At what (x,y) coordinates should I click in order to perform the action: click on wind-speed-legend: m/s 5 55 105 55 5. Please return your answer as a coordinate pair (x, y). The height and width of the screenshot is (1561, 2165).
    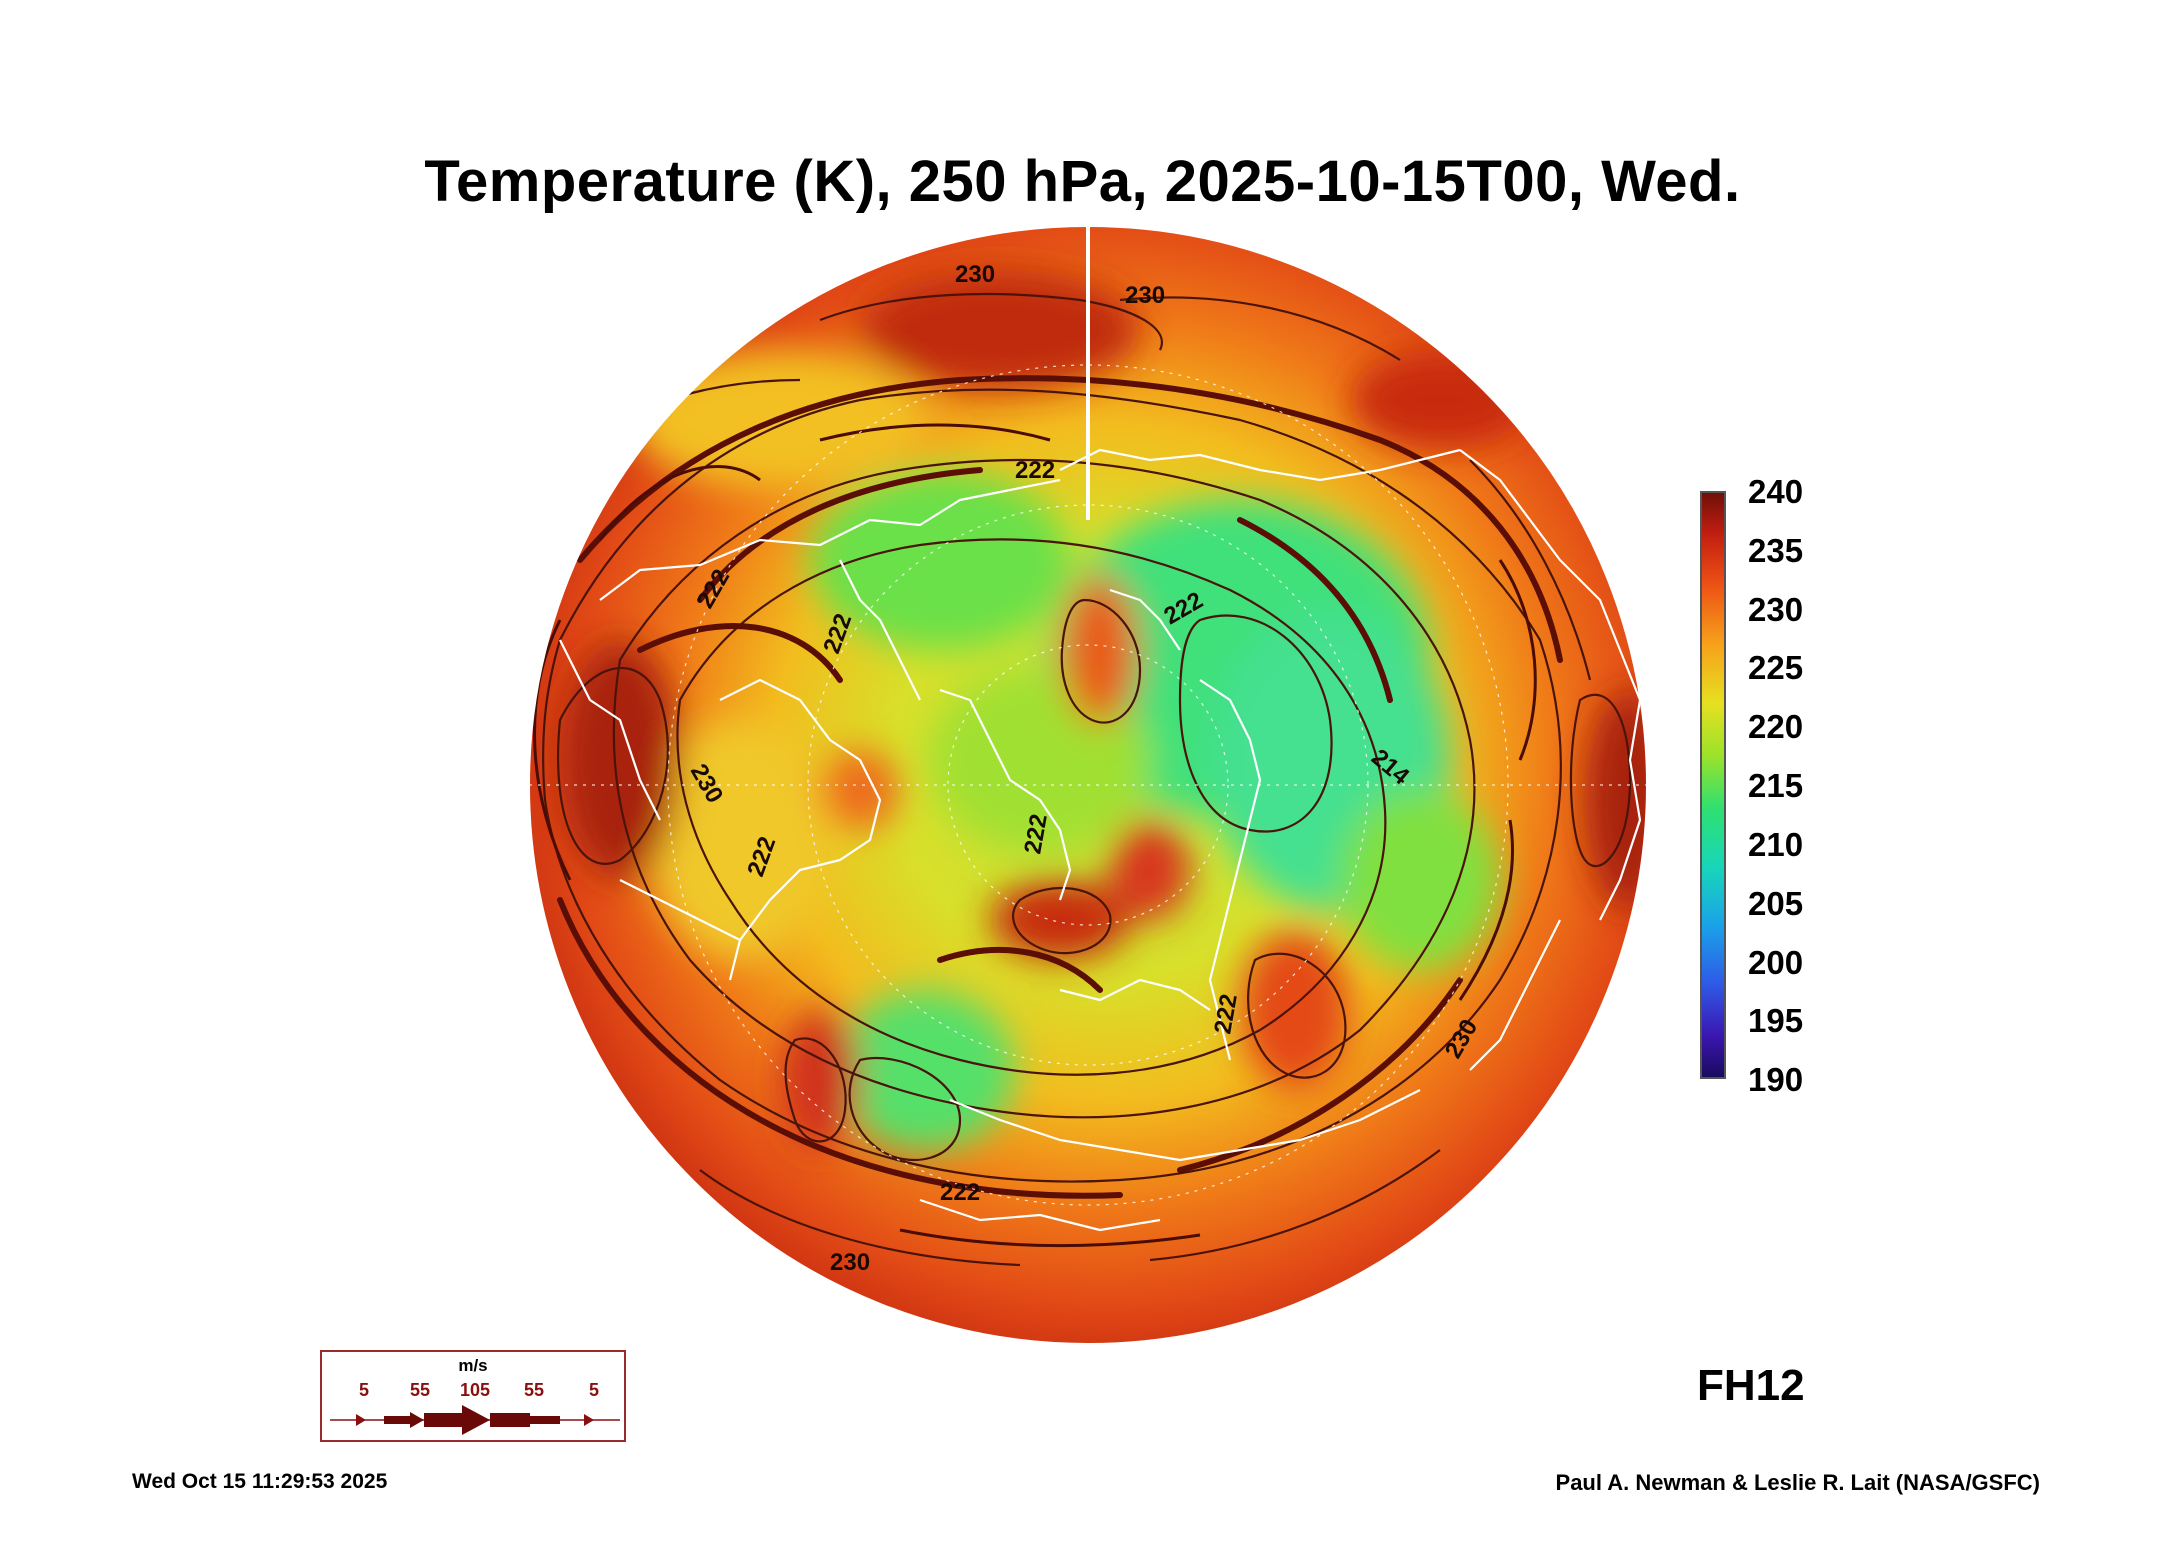
    Looking at the image, I should click on (473, 1396).